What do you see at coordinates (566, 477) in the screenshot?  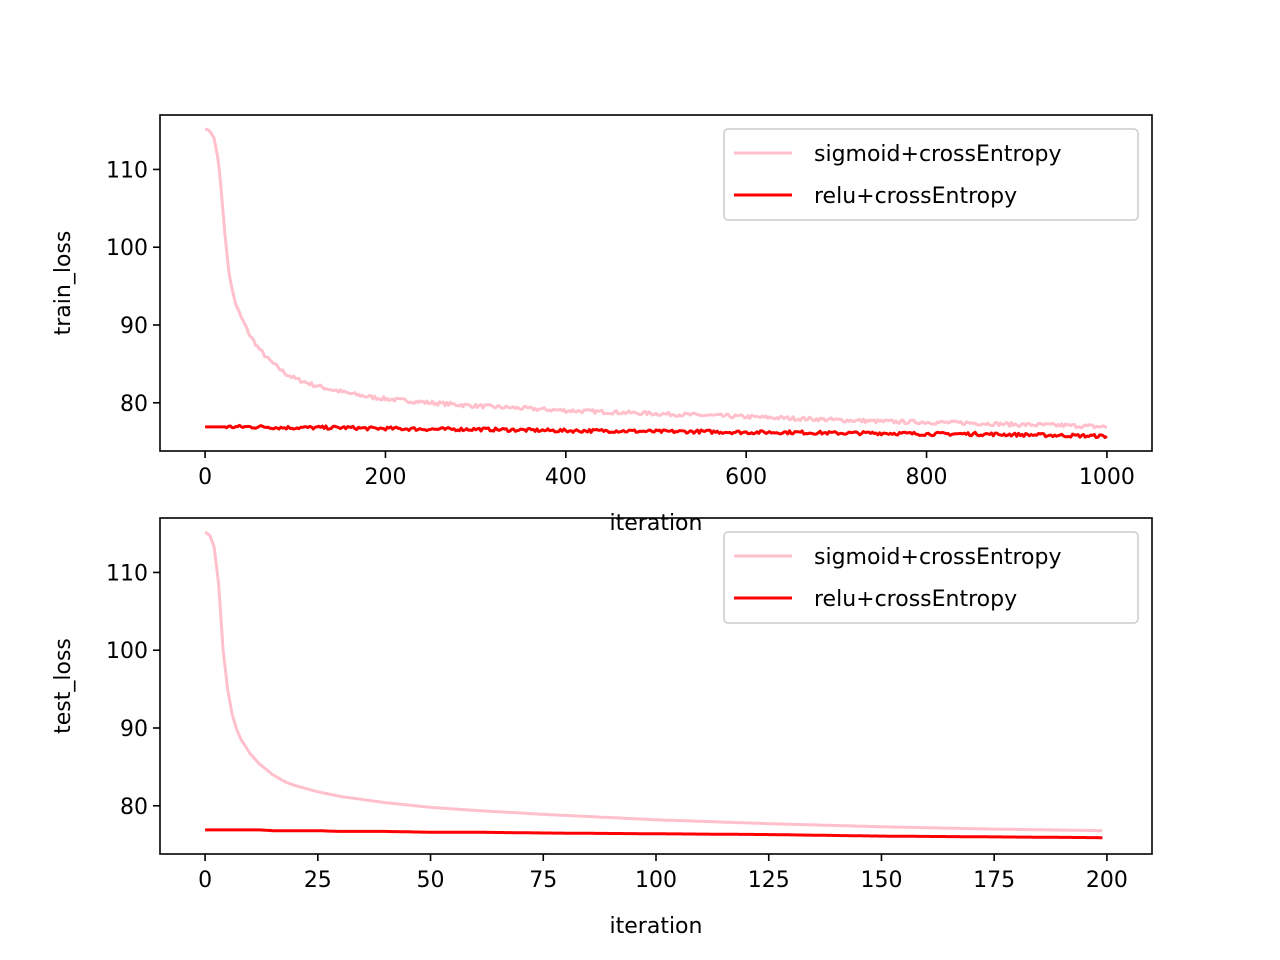 I see `x-tick-label: 400` at bounding box center [566, 477].